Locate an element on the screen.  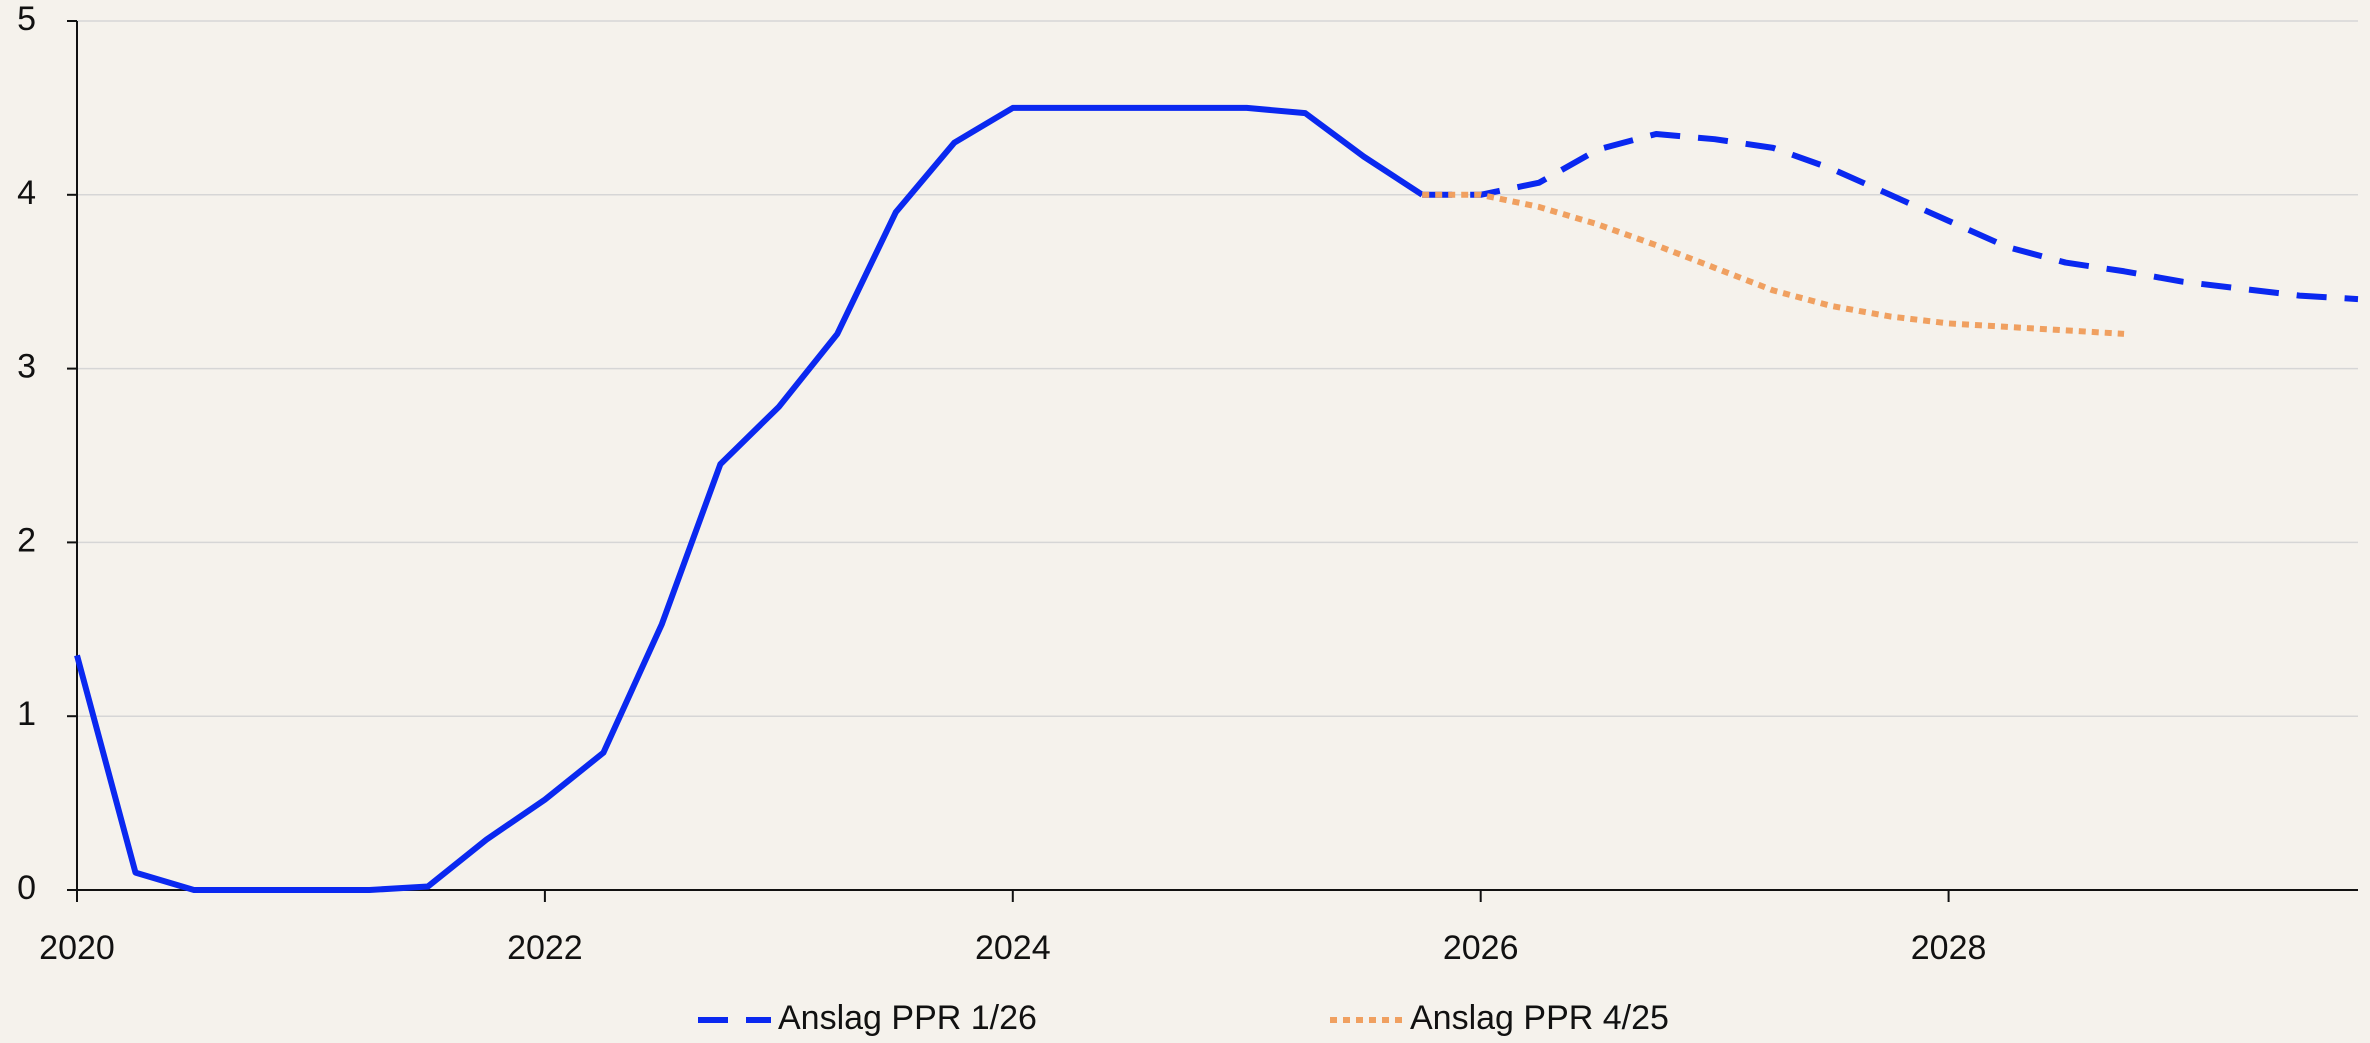
legend-label: Anslag PPR 4/25 is located at coordinates (1539, 1018).